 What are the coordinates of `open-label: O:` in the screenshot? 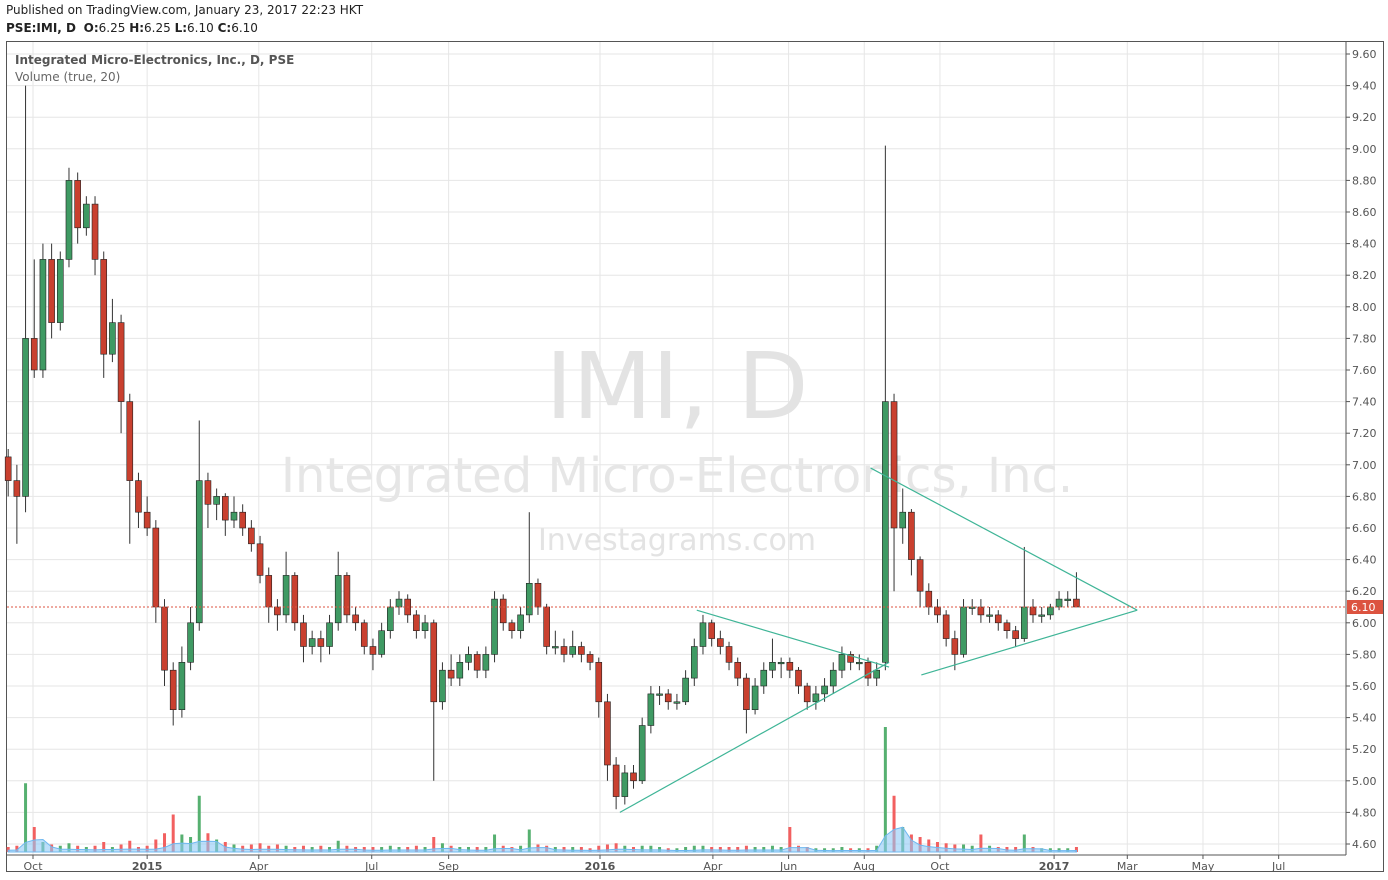 It's located at (91, 28).